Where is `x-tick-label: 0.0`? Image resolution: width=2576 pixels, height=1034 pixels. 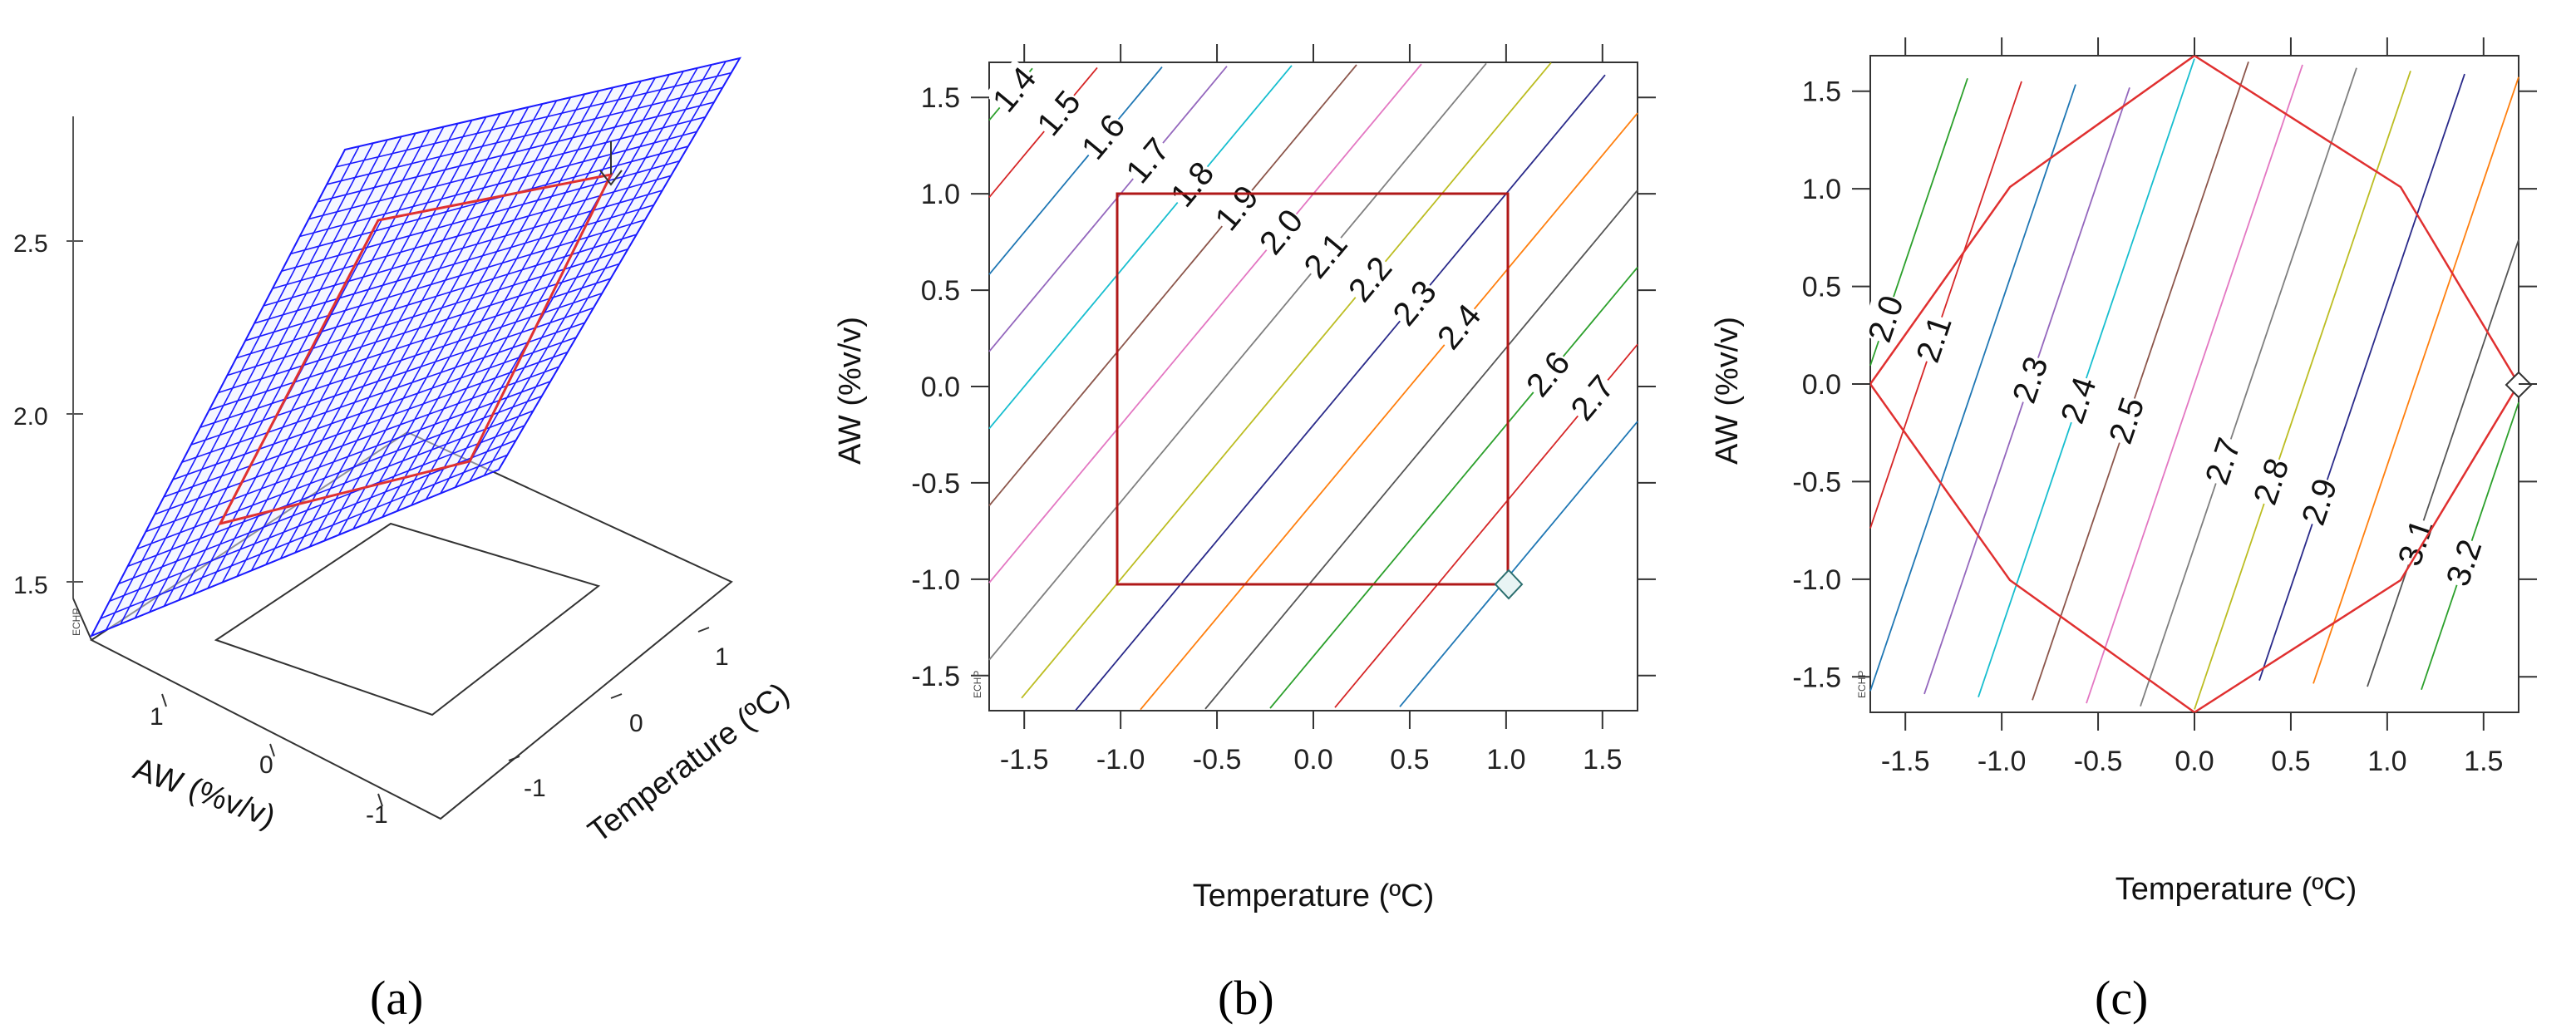 x-tick-label: 0.0 is located at coordinates (1312, 760).